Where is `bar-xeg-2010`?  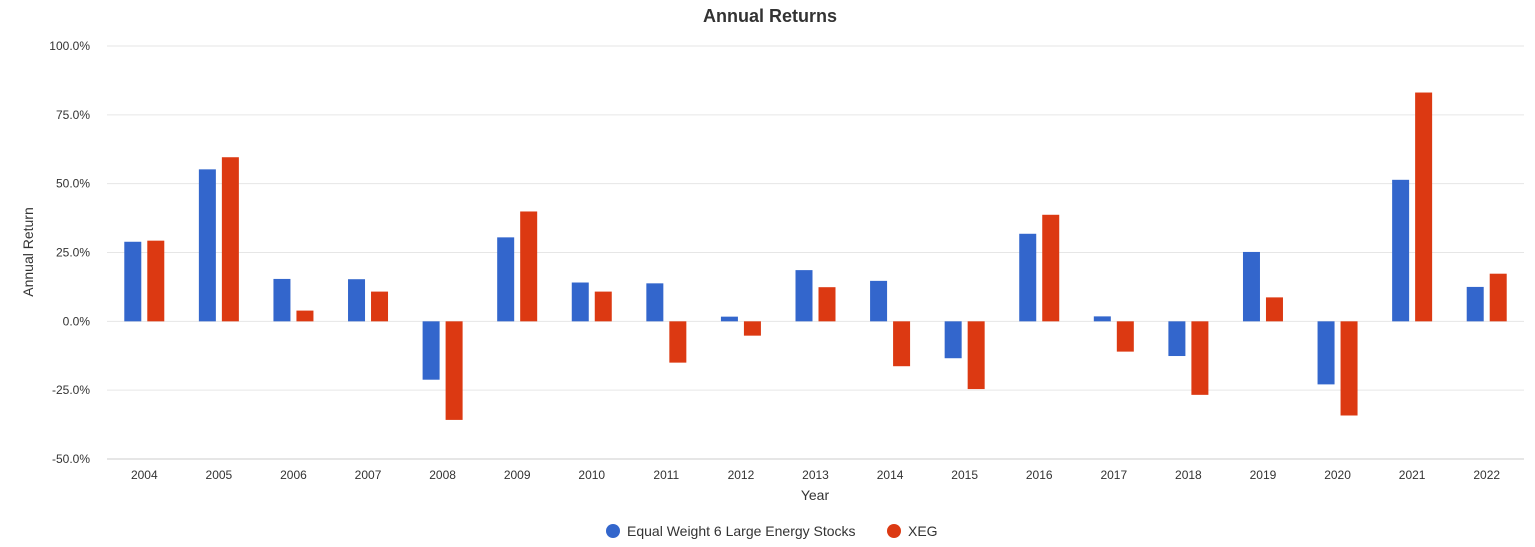 bar-xeg-2010 is located at coordinates (603, 306).